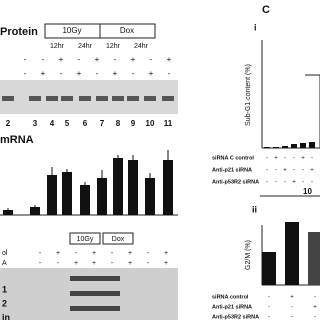 The width and height of the screenshot is (320, 320). Describe the element at coordinates (255, 27) in the screenshot. I see `subpanel-label: i` at that location.